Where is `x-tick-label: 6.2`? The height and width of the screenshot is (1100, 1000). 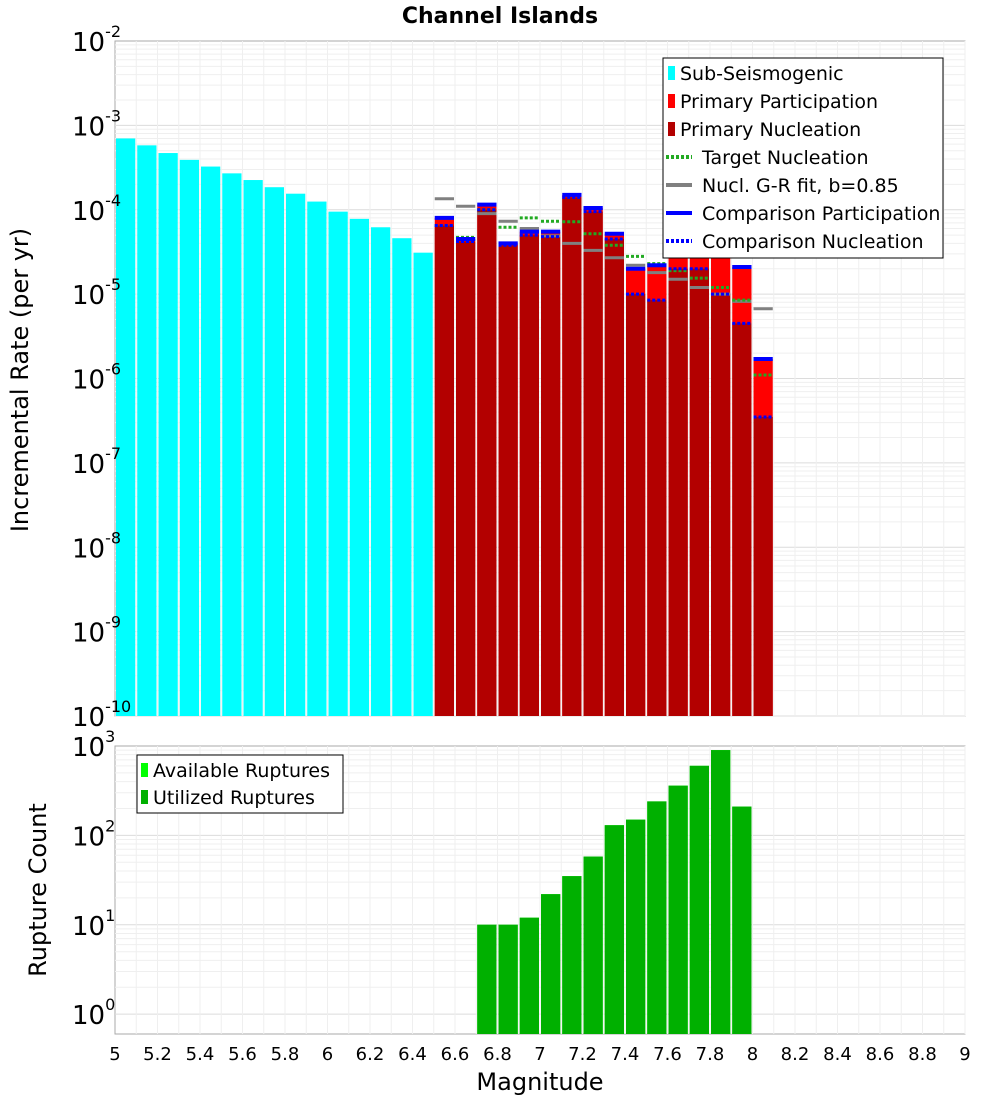
x-tick-label: 6.2 is located at coordinates (370, 1054).